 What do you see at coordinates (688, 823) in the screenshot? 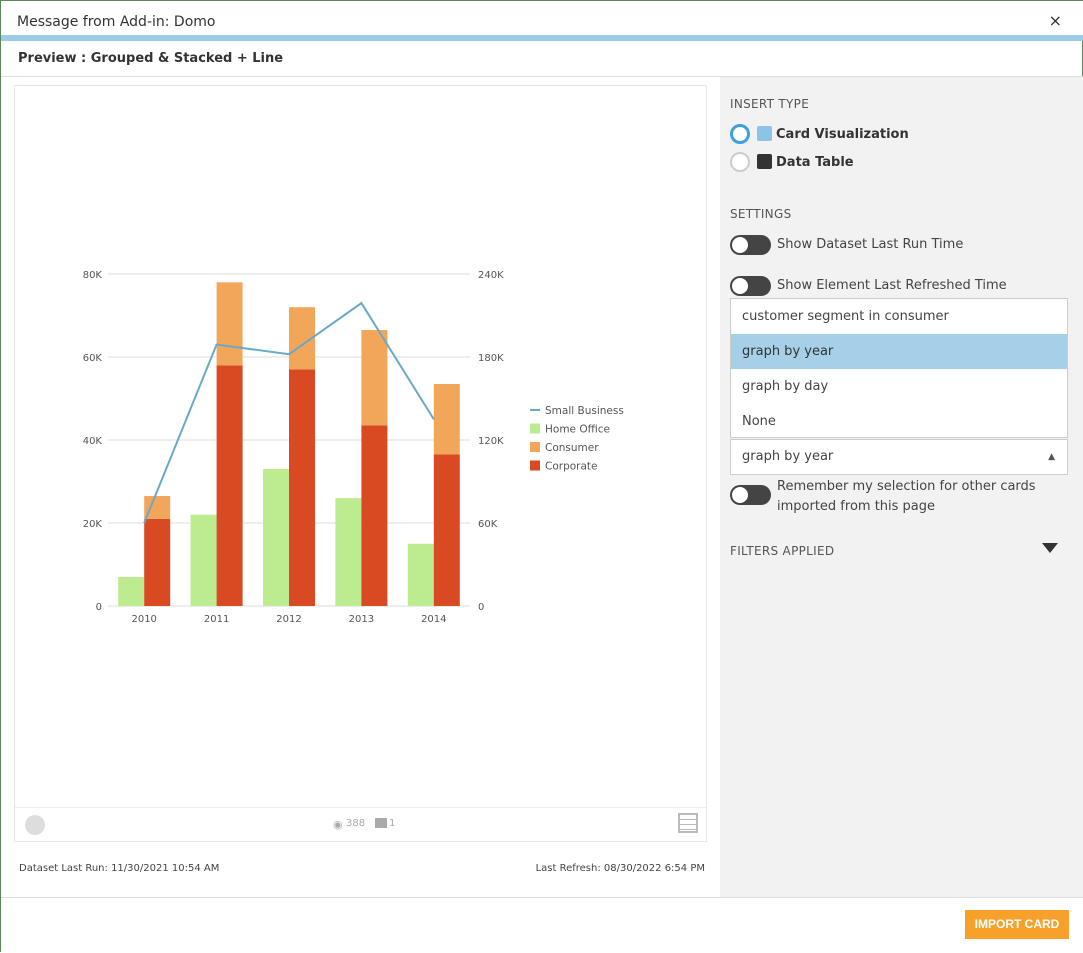
I see `table-view-icon` at bounding box center [688, 823].